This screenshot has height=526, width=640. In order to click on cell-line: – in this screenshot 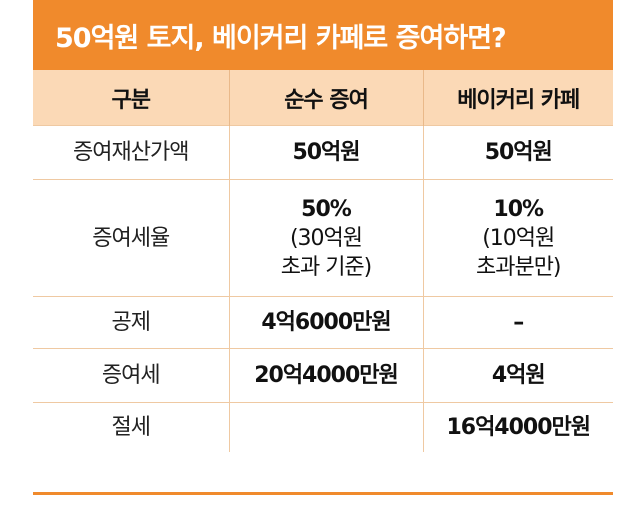, I will do `click(518, 322)`.